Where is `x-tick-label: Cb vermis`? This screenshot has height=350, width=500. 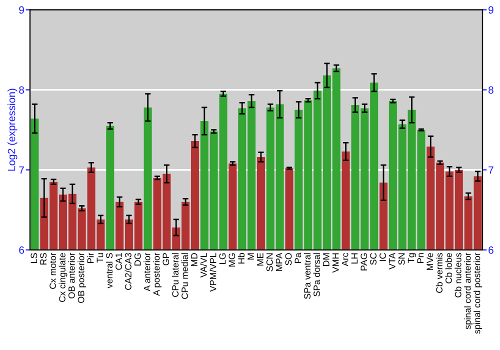 x-tick-label: Cb vermis is located at coordinates (439, 273).